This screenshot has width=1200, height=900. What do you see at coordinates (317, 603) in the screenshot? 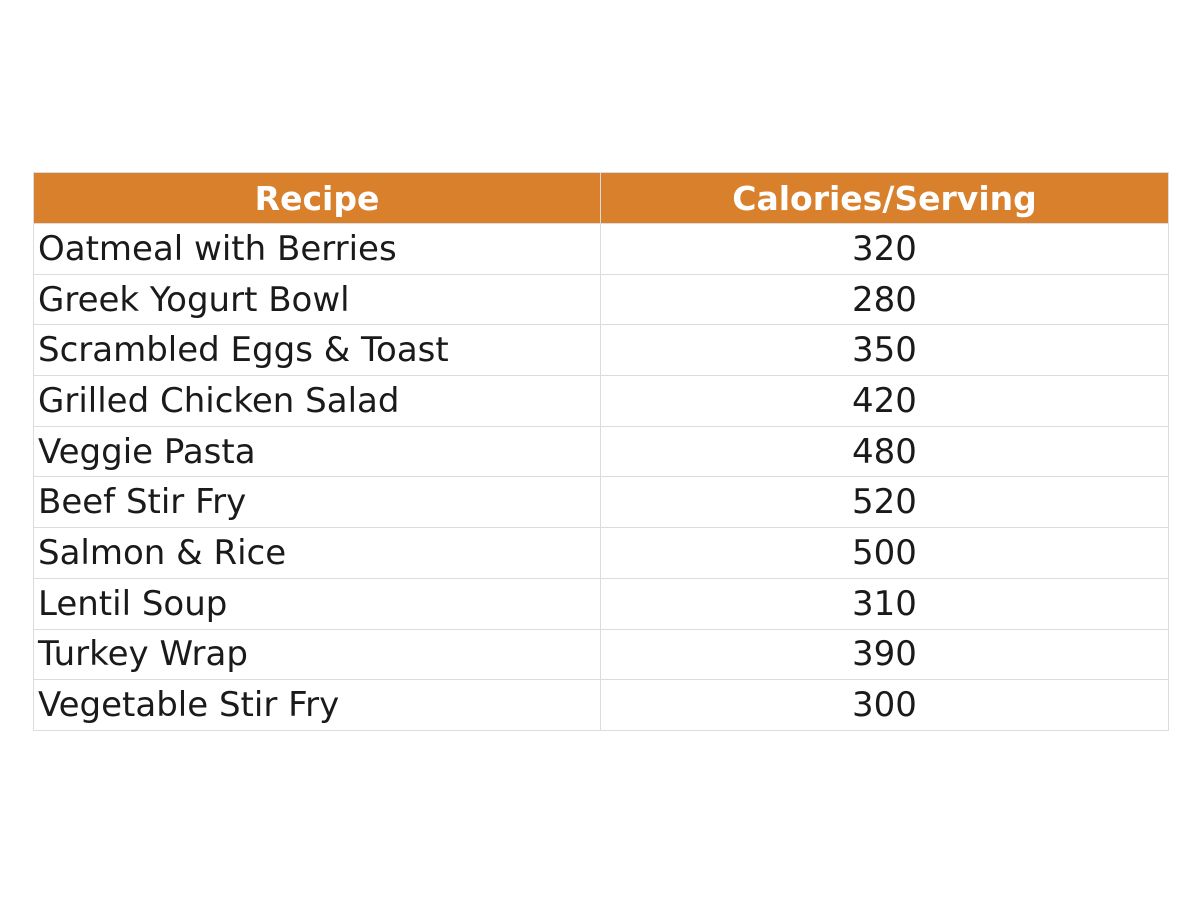
I see `recipe-cell: Lentil Soup` at bounding box center [317, 603].